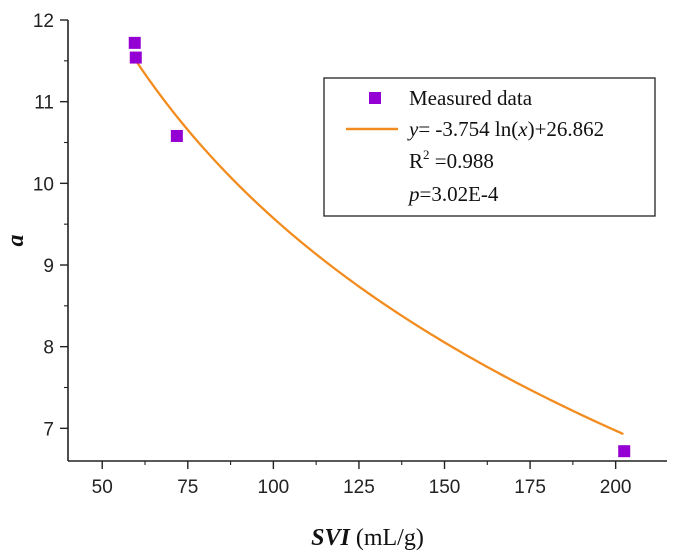 The image size is (681, 560). I want to click on legend-p-value: =3.02E-4, so click(459, 194).